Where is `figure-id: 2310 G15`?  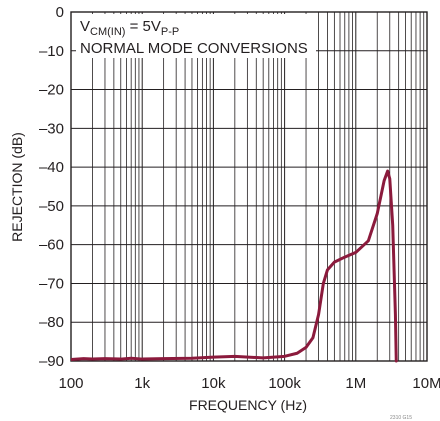 figure-id: 2310 G15 is located at coordinates (401, 418).